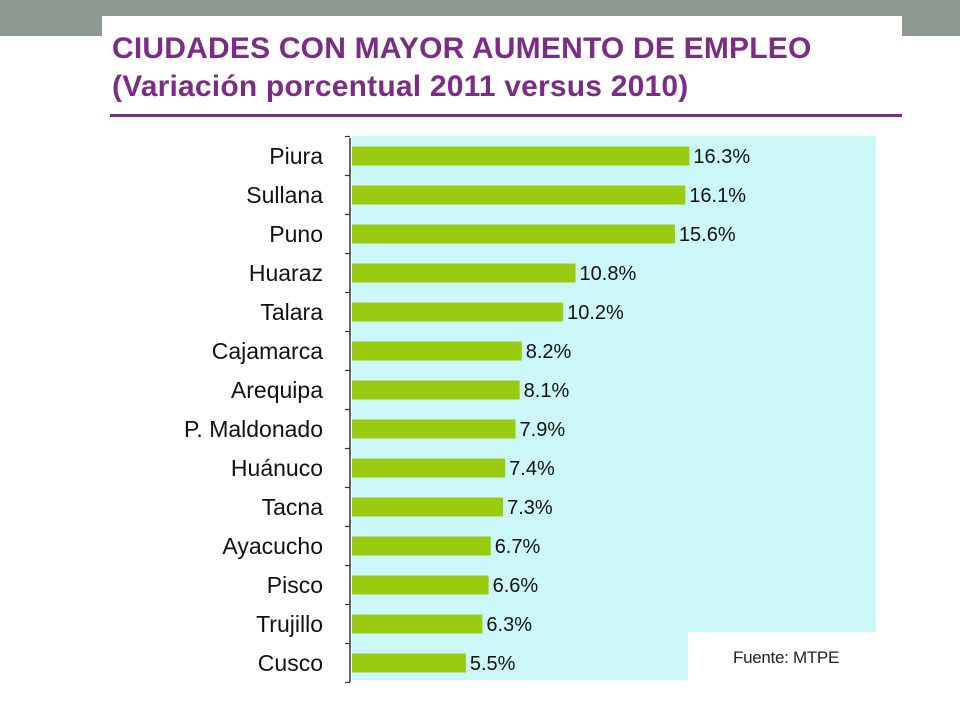  Describe the element at coordinates (717, 196) in the screenshot. I see `data-label: 16.1%` at that location.